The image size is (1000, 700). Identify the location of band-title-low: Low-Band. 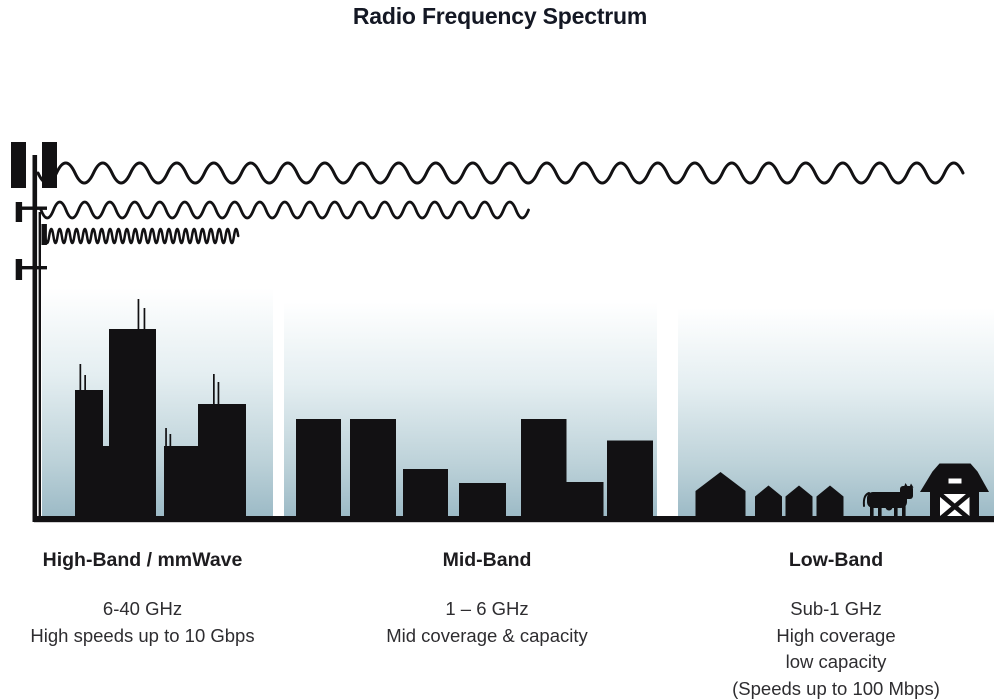
(836, 560).